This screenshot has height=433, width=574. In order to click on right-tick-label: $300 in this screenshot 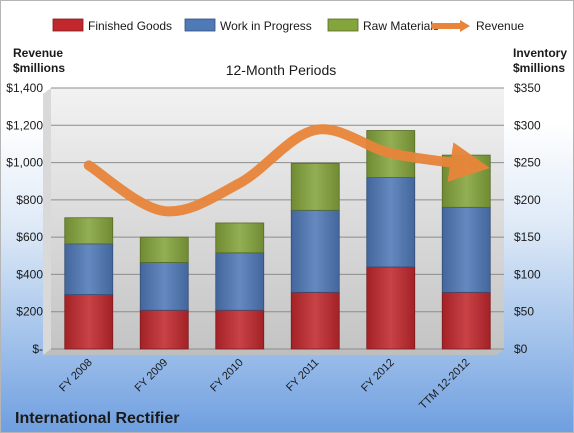, I will do `click(527, 125)`.